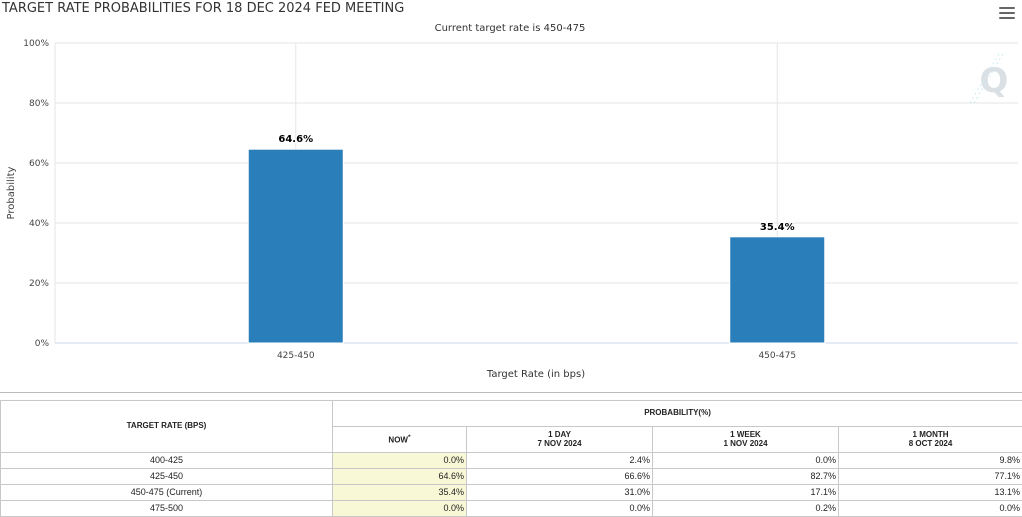  What do you see at coordinates (39, 284) in the screenshot?
I see `y-tick-label: 20%` at bounding box center [39, 284].